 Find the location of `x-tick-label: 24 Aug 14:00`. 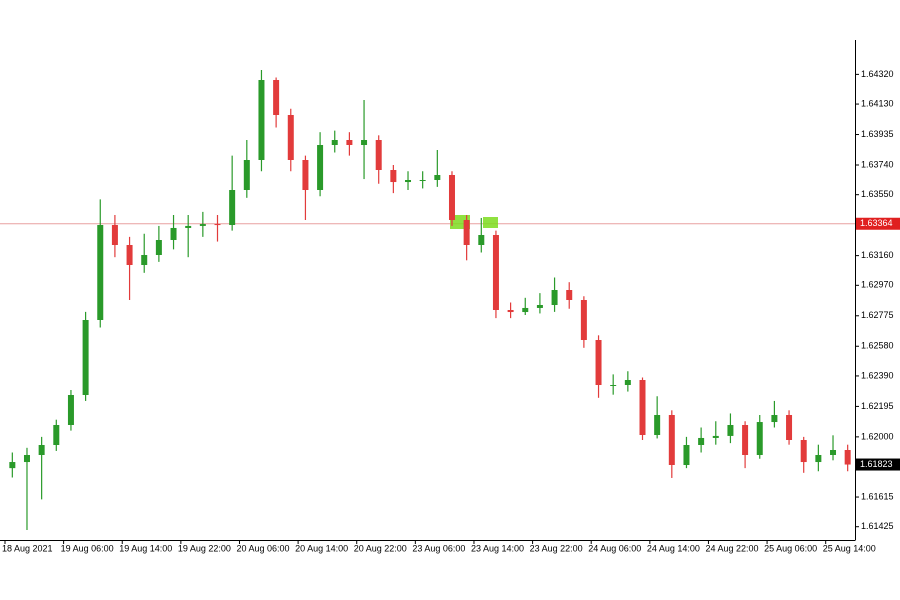

x-tick-label: 24 Aug 14:00 is located at coordinates (673, 548).